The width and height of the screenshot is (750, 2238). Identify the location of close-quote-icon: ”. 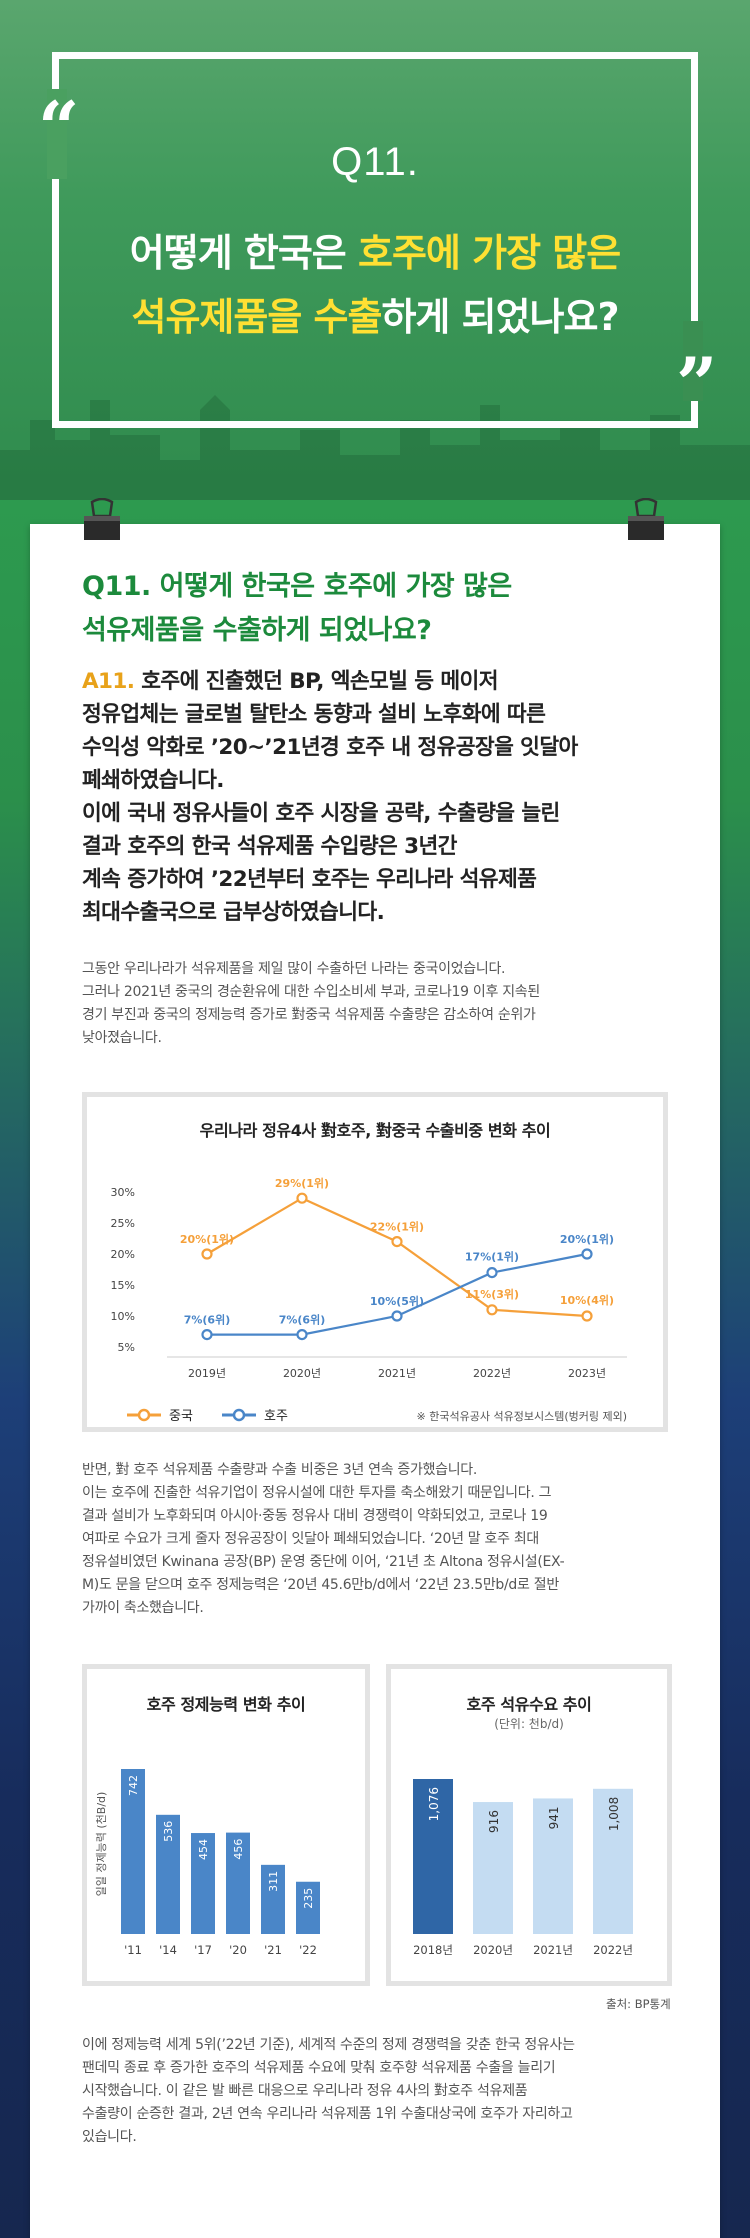
(697, 383).